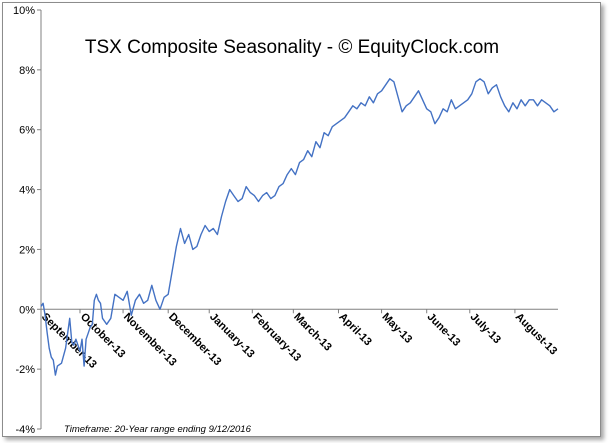 The image size is (609, 443). I want to click on y-tick-label: -4%, so click(25, 430).